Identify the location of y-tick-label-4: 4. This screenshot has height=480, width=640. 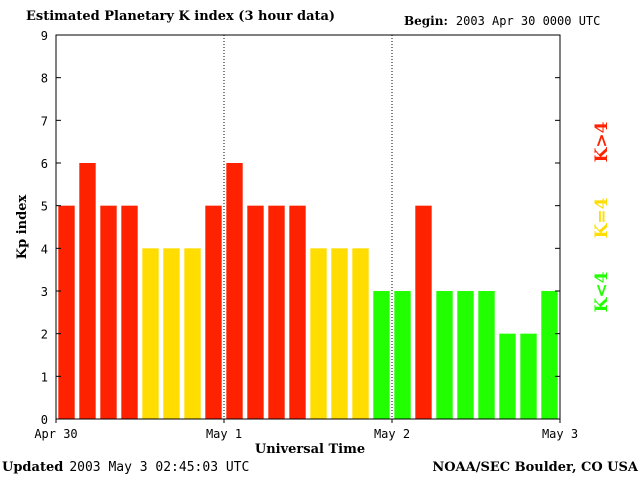
(44, 249).